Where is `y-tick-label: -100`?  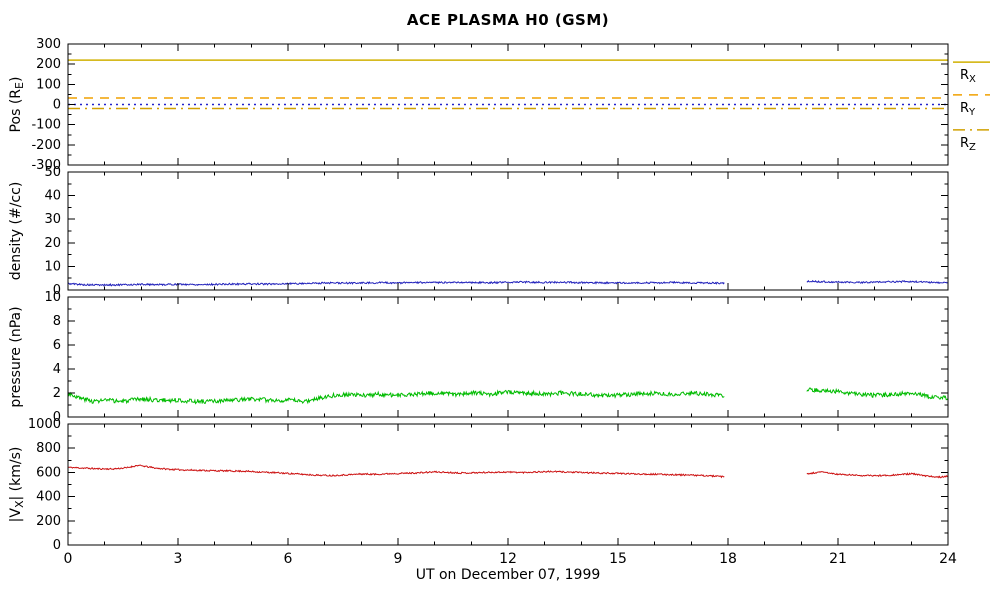
y-tick-label: -100 is located at coordinates (46, 125).